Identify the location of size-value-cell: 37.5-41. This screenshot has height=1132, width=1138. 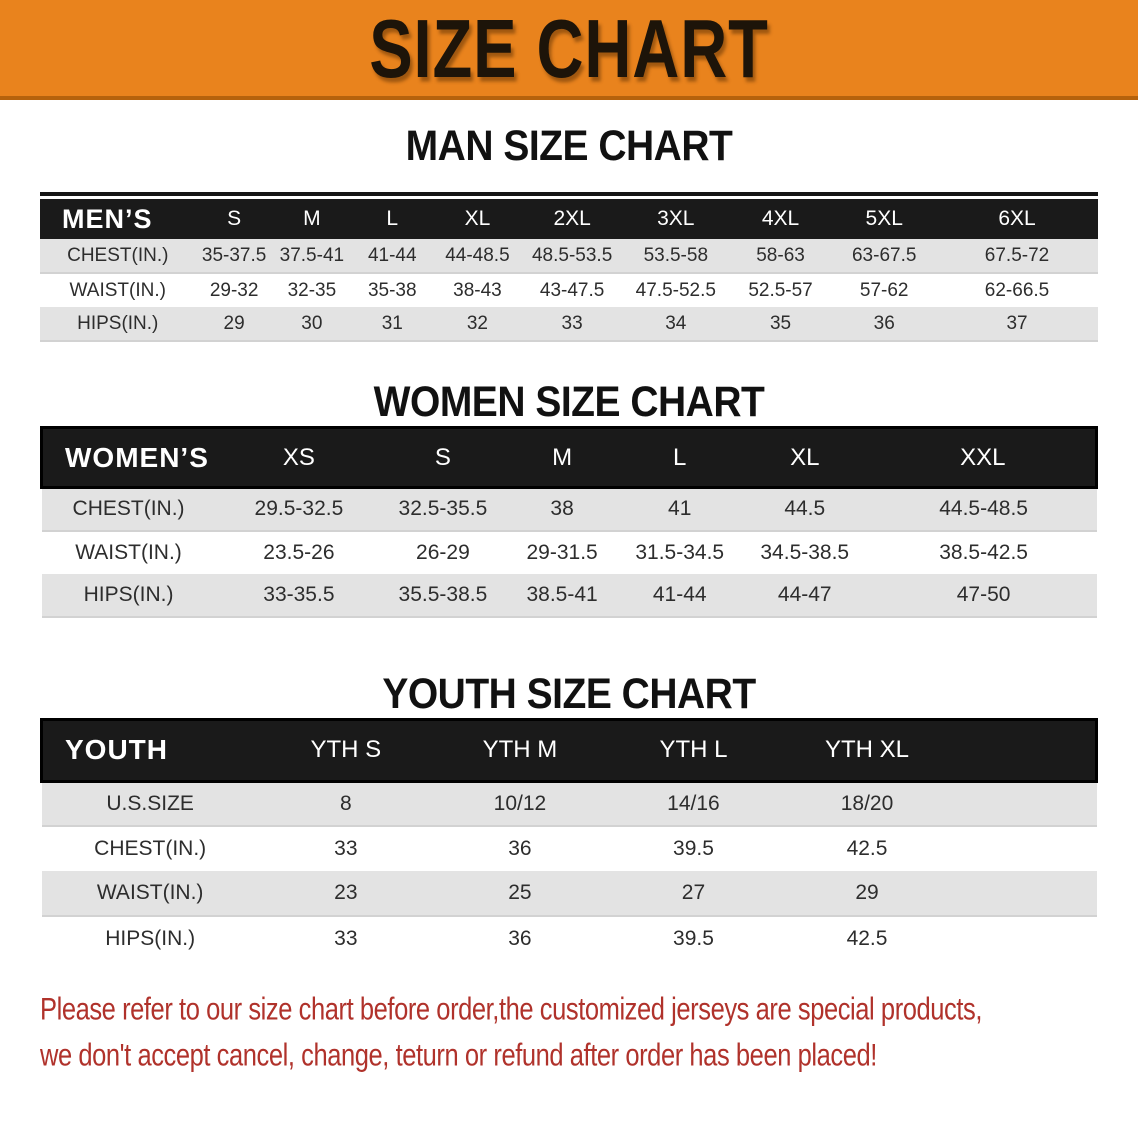
(312, 256).